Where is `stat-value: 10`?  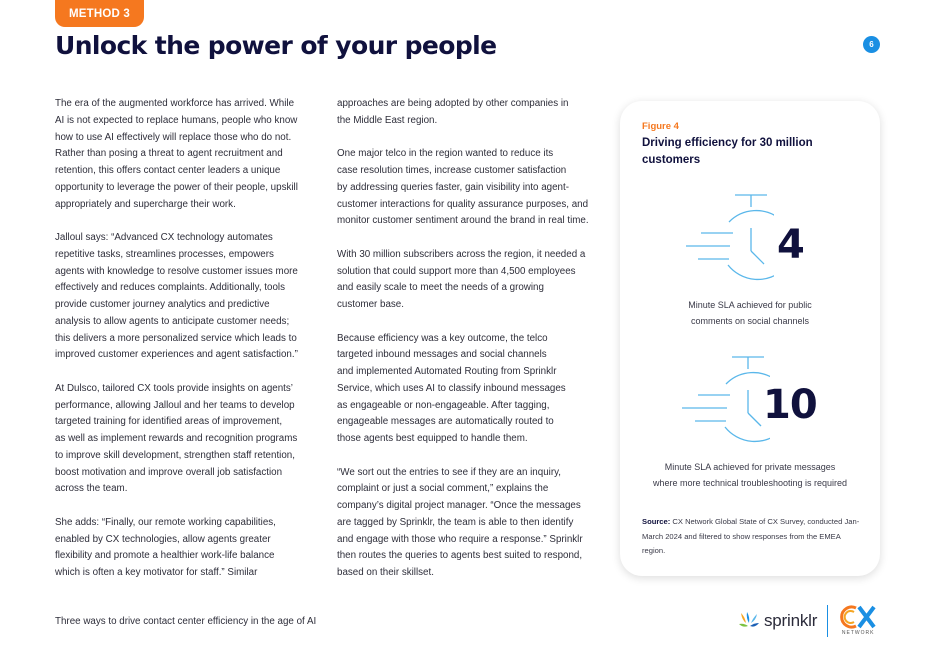
stat-value: 10 is located at coordinates (790, 405).